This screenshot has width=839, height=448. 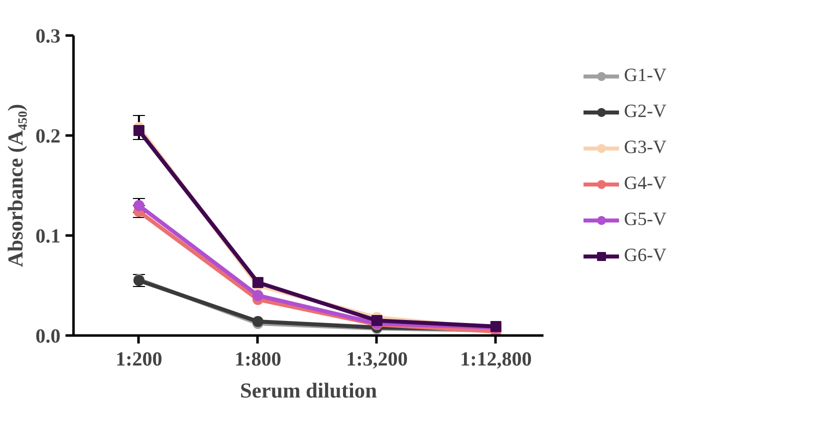 What do you see at coordinates (139, 359) in the screenshot?
I see `x-tick-label: 1:200` at bounding box center [139, 359].